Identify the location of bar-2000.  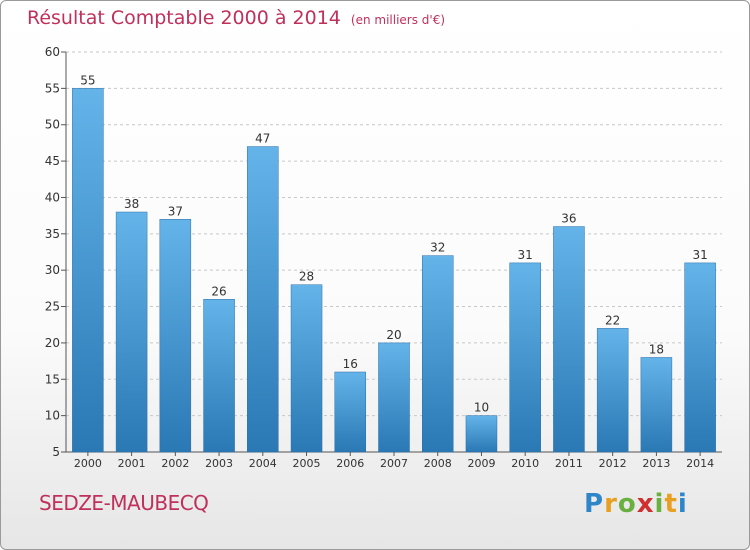
(88, 270).